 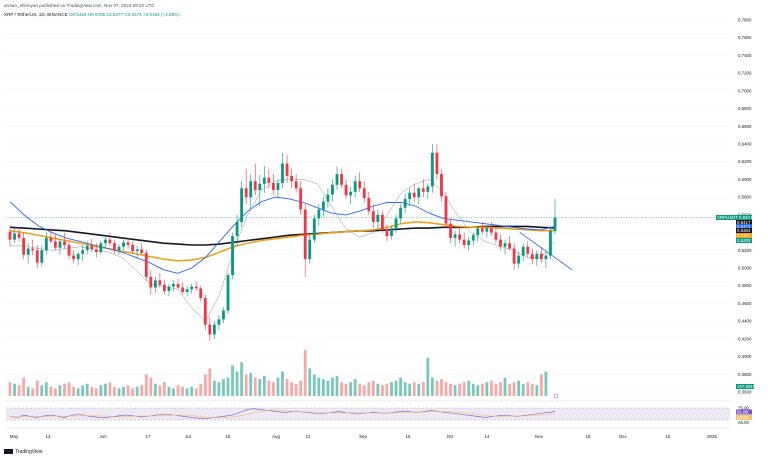 What do you see at coordinates (743, 411) in the screenshot?
I see `rsi-tag-label: 61.88` at bounding box center [743, 411].